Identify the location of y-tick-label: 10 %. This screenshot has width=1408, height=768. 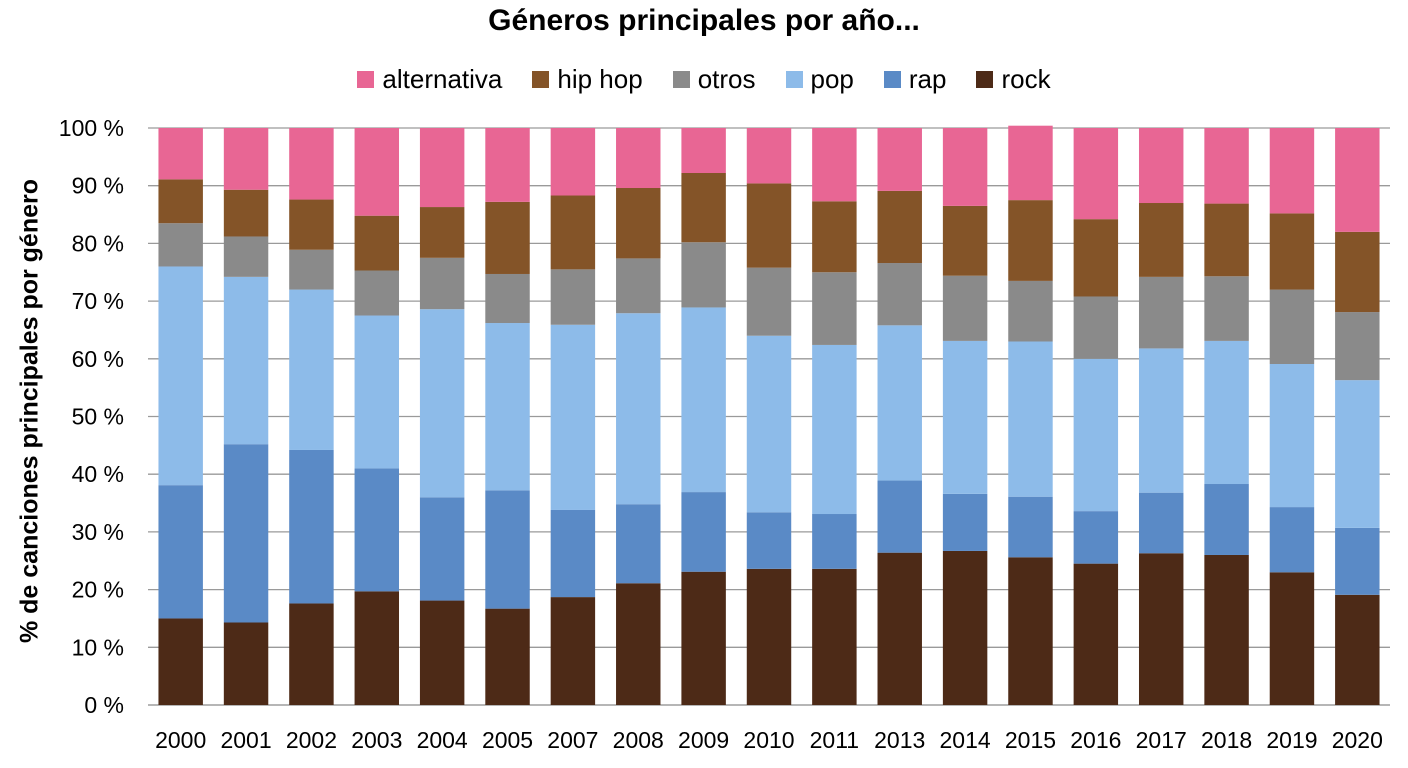
(98, 647).